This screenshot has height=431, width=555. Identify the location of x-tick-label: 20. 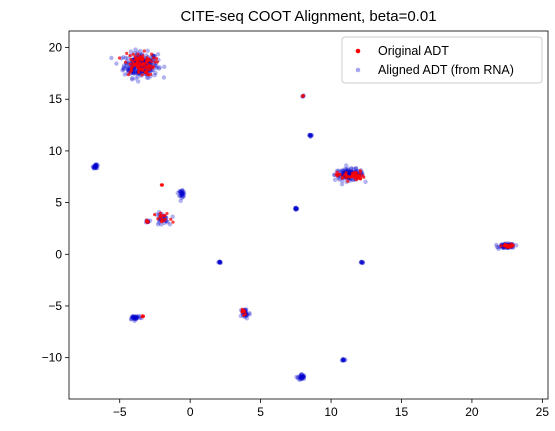
(472, 412).